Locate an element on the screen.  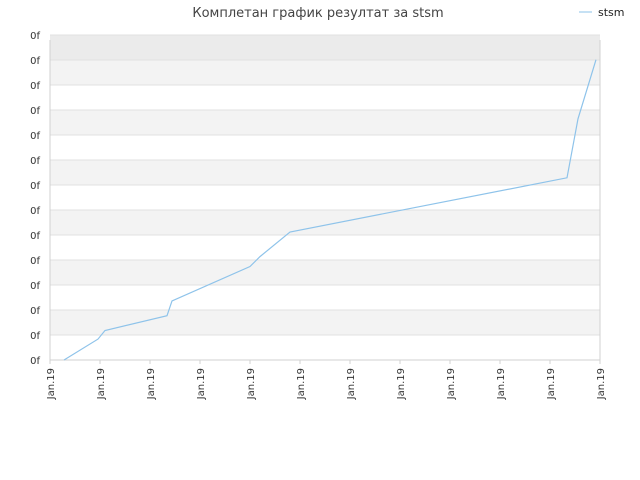
legend: stsm is located at coordinates (602, 12).